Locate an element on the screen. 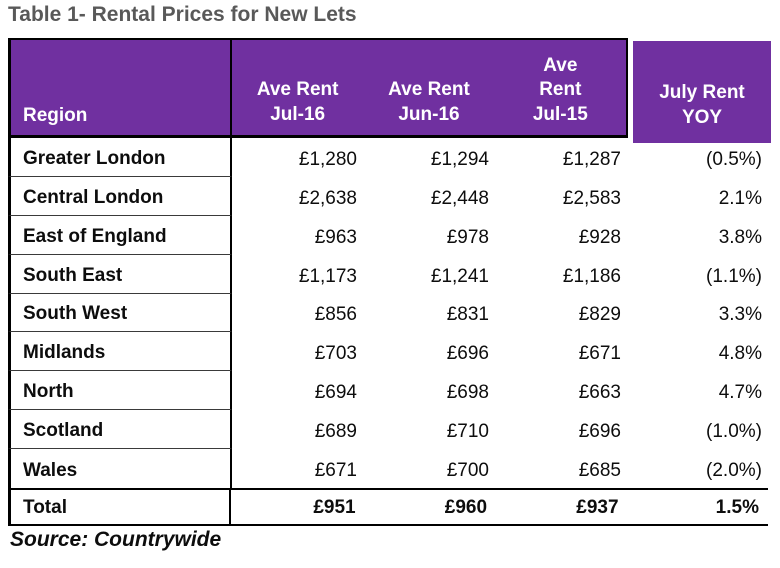 The height and width of the screenshot is (568, 780). table-total-row: Total £951 £960 £937 1.5% is located at coordinates (388, 506).